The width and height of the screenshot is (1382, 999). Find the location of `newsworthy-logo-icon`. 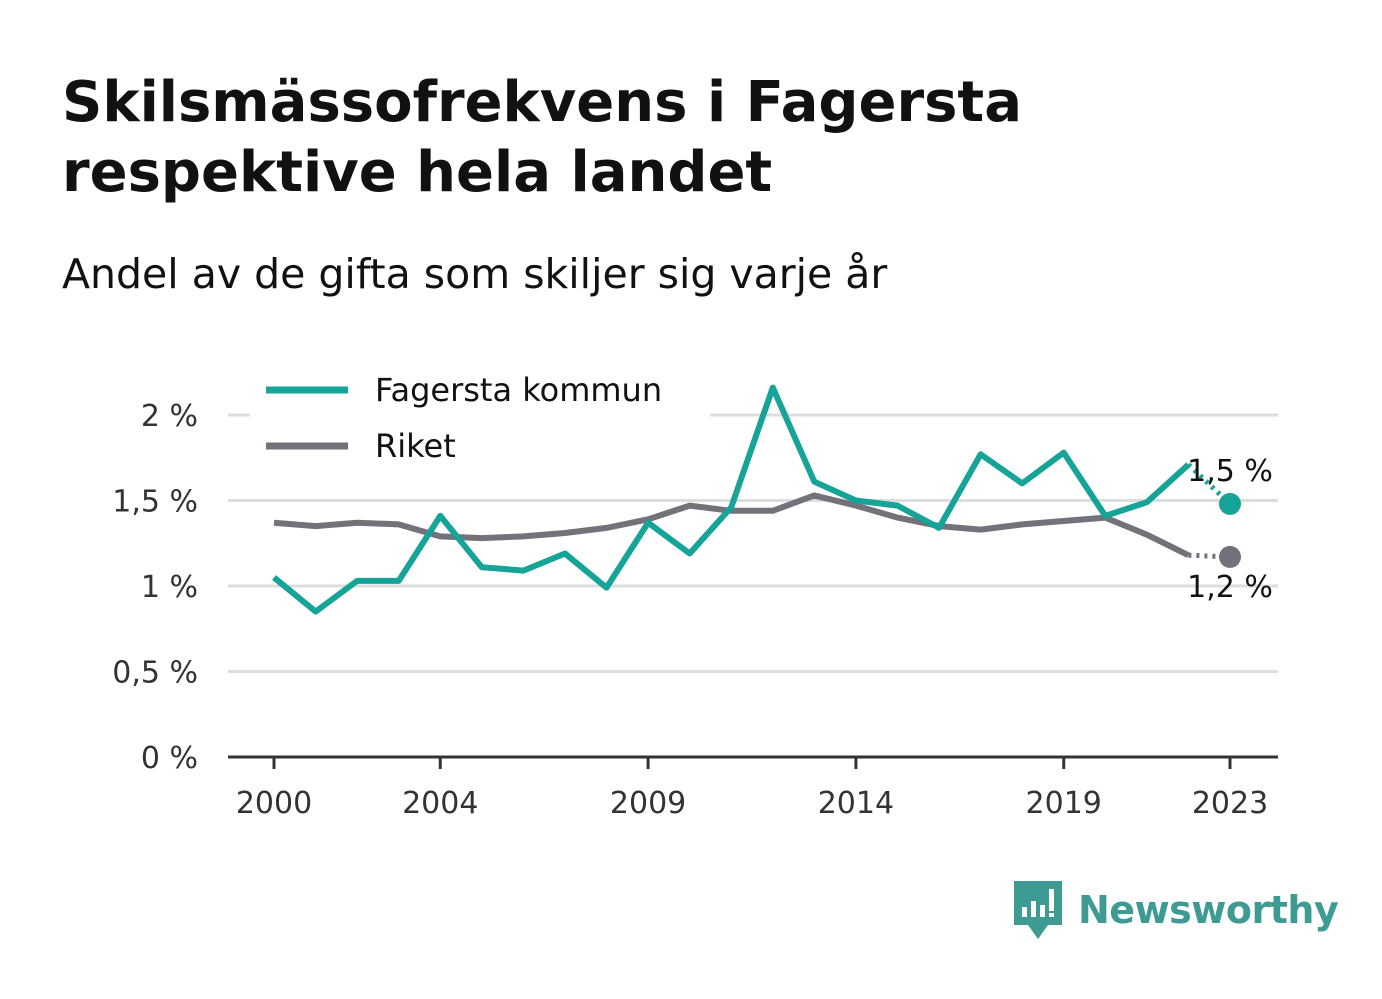

newsworthy-logo-icon is located at coordinates (1038, 910).